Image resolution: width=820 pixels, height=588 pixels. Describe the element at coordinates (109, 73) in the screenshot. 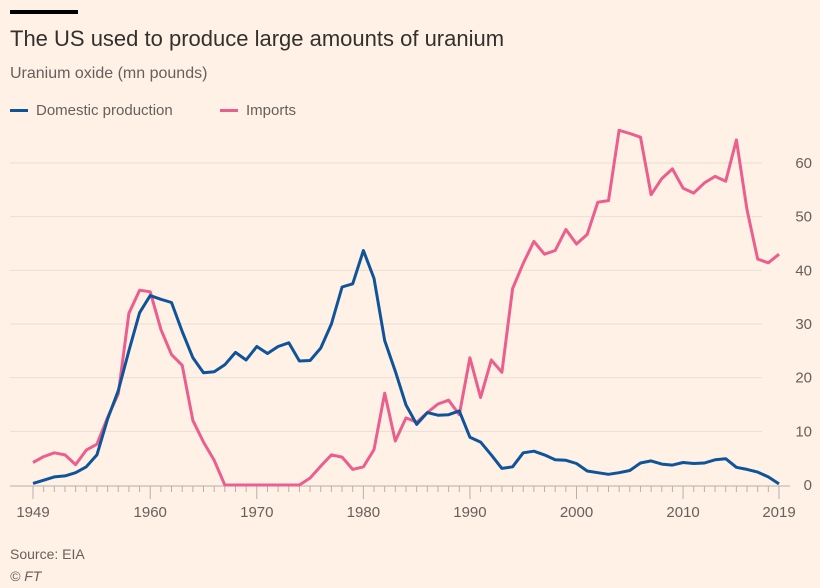

I see `chart-subtitle: Uranium oxide (mn pounds)` at that location.